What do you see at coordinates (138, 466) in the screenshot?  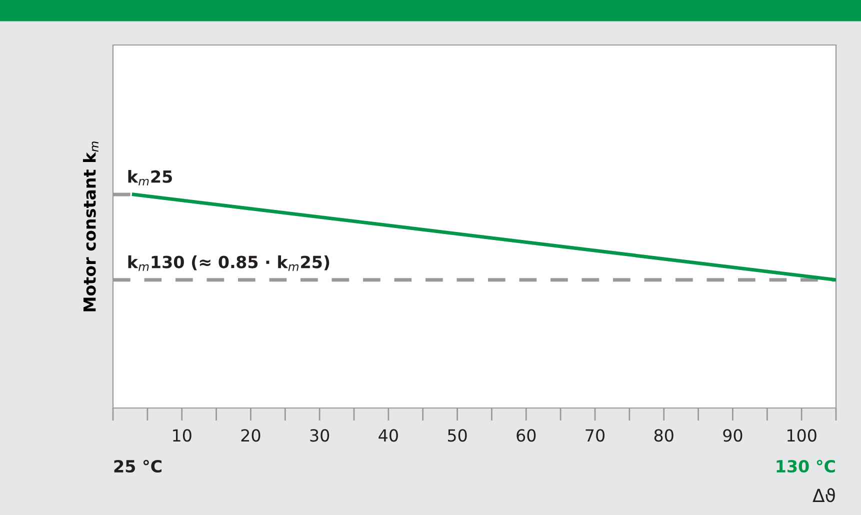 I see `text: 25 °C` at bounding box center [138, 466].